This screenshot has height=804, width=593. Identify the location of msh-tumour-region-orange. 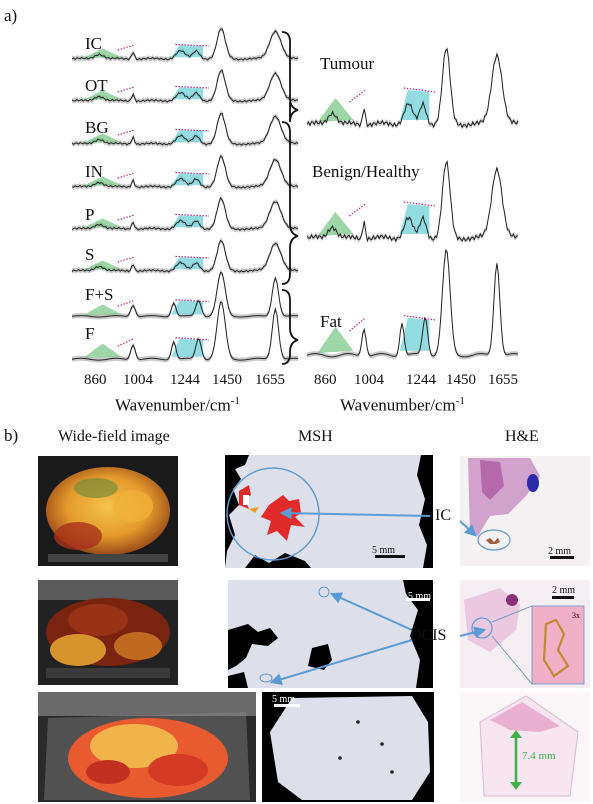
(254, 510).